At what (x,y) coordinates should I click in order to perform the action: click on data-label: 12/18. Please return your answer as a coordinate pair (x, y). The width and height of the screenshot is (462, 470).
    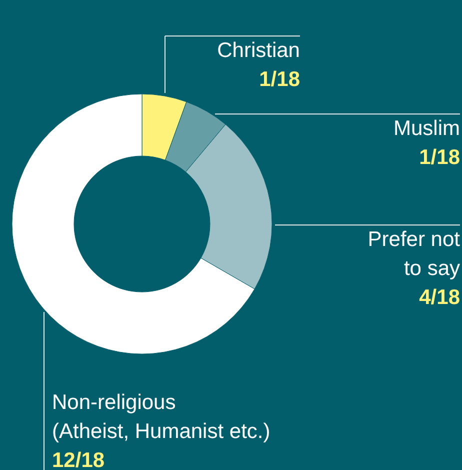
    Looking at the image, I should click on (78, 459).